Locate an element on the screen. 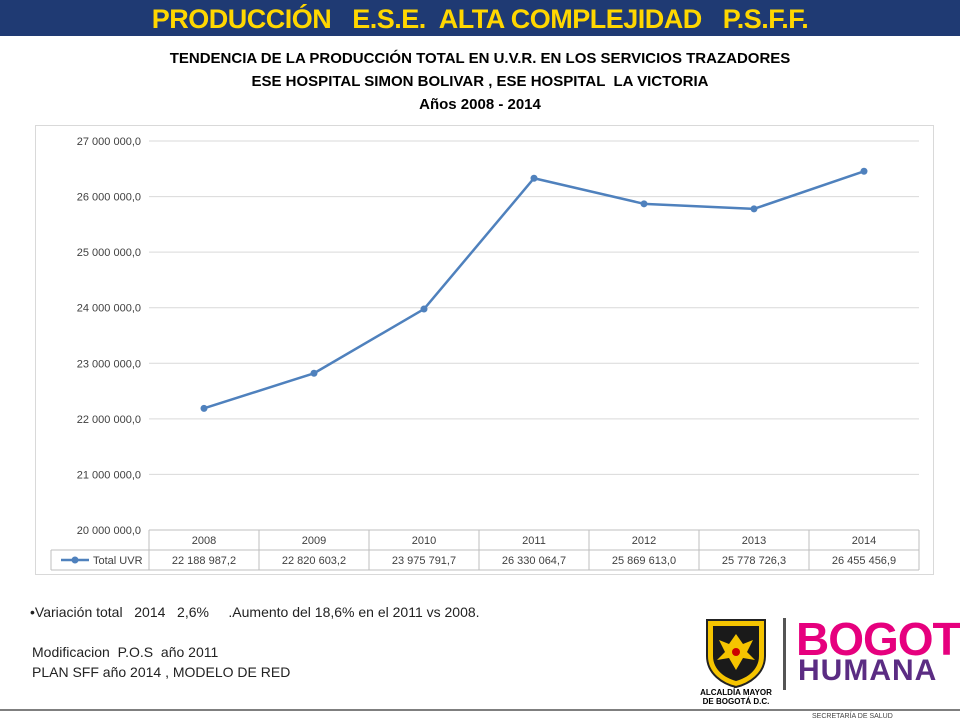 The image size is (960, 720). alcaldia-caption: ALCALDÍA MAYOR DE BOGOTÁ D.C. is located at coordinates (736, 697).